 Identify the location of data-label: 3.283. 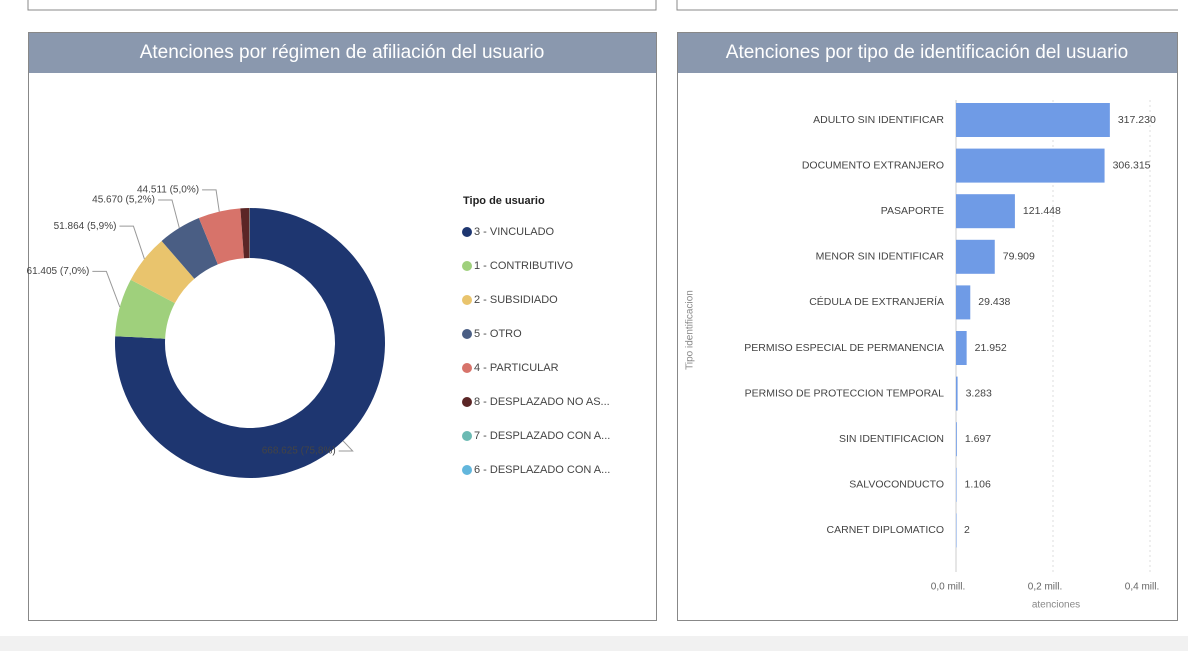
(979, 393).